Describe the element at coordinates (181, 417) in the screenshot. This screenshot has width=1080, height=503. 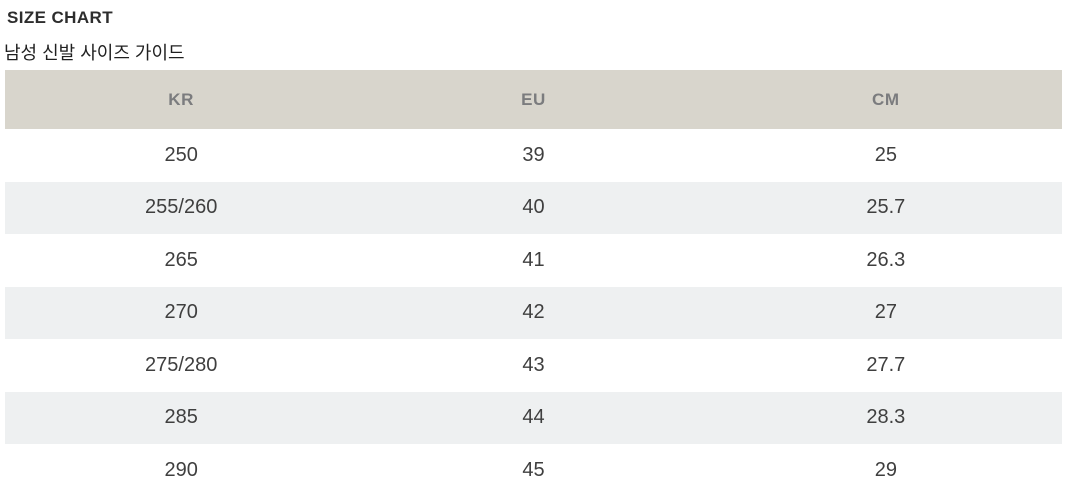
I see `cell-kr: 285` at that location.